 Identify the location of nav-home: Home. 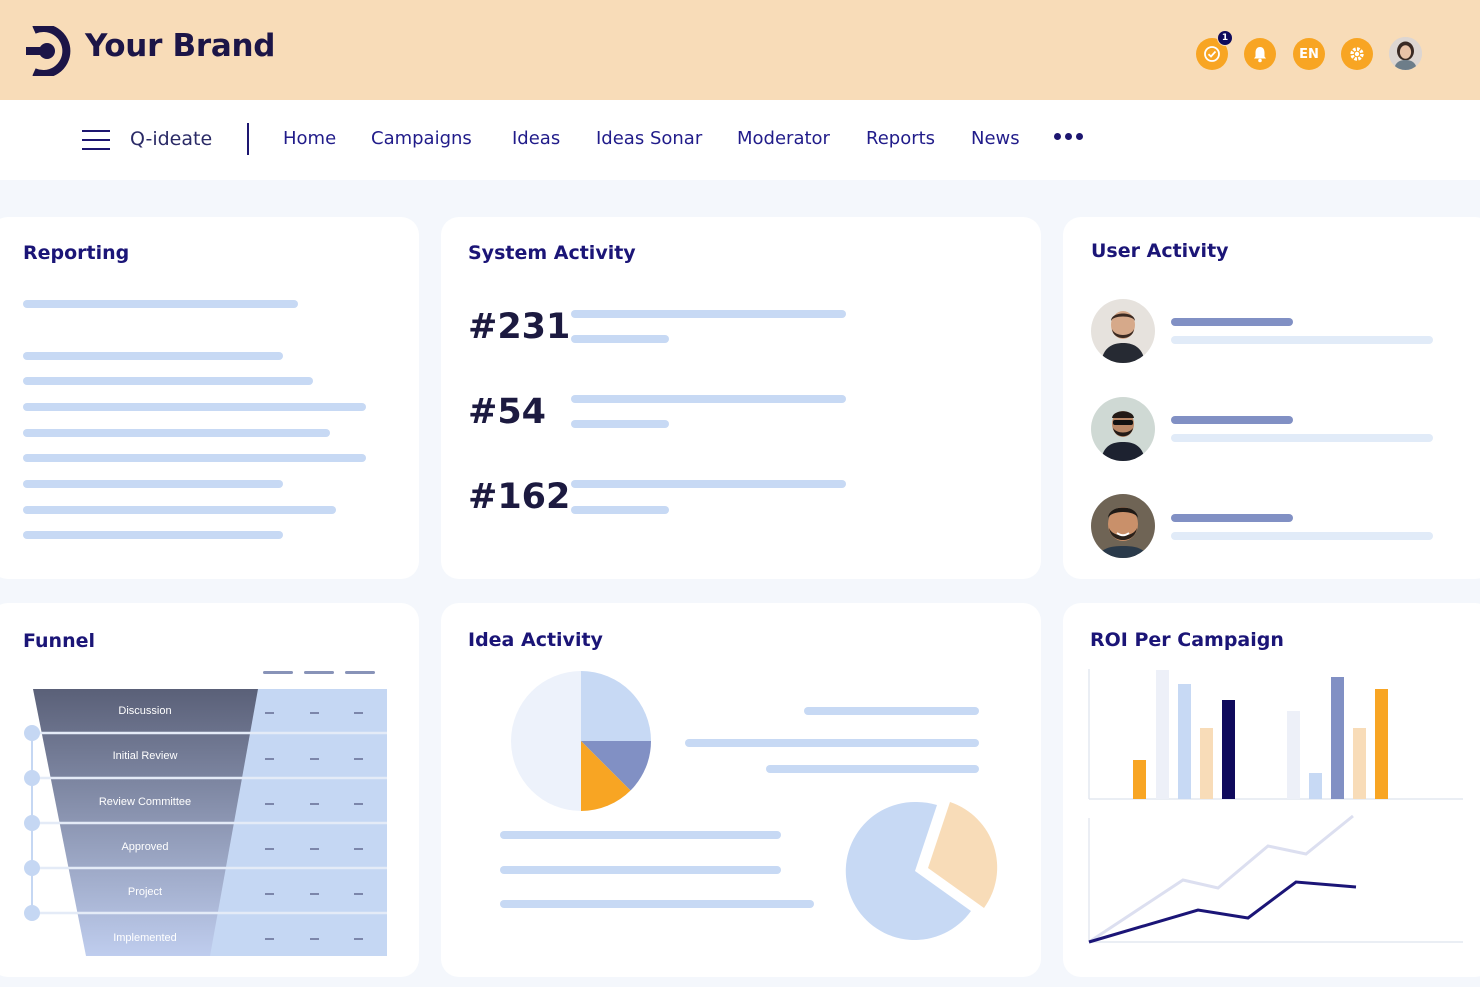
(310, 138).